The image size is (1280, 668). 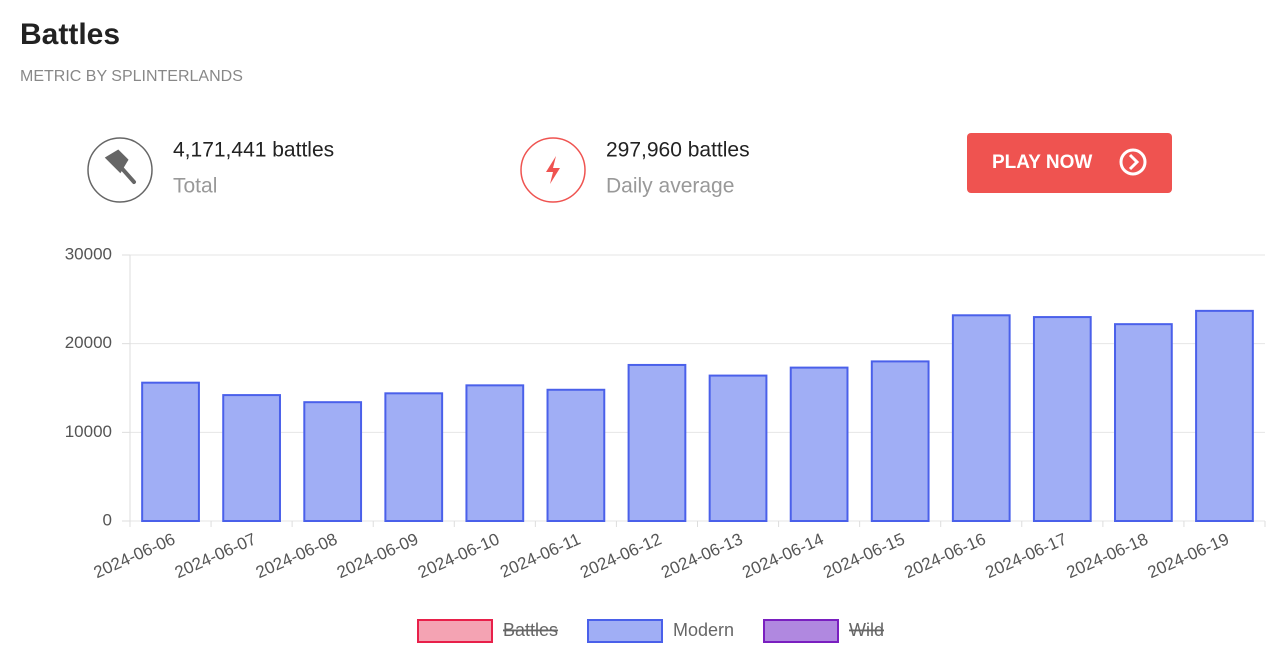 I want to click on x-tick-label: 2024-06-09, so click(x=377, y=555).